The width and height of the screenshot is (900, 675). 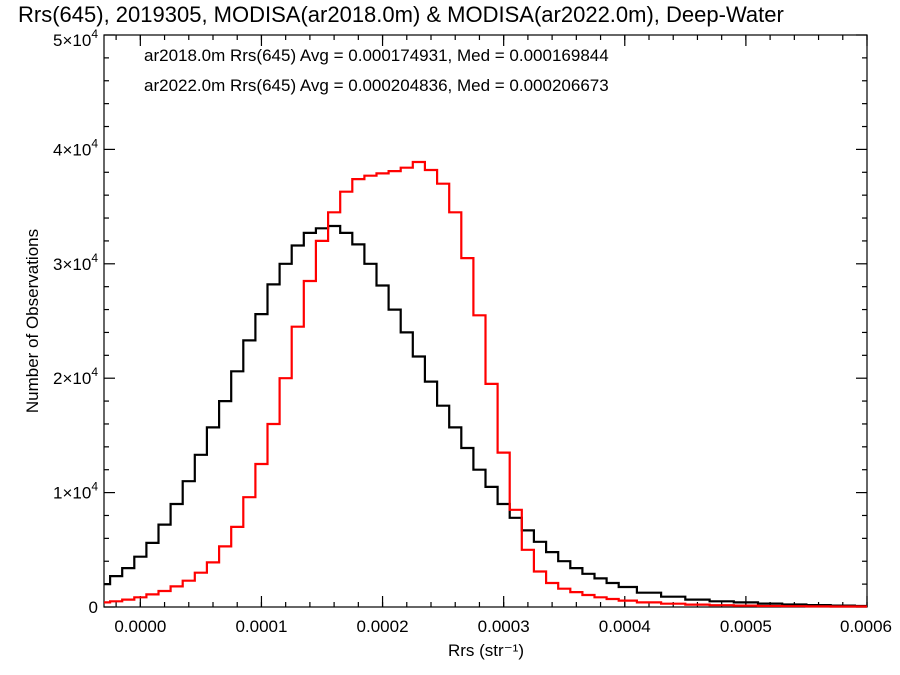 I want to click on y-tick-label: 2×10⁴, so click(x=75, y=376).